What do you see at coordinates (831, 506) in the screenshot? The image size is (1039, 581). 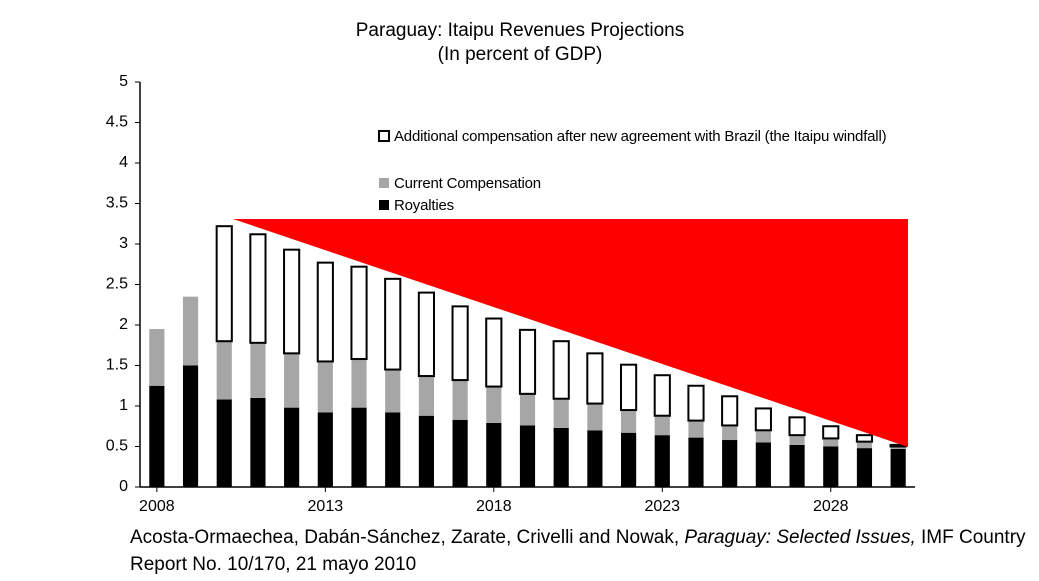 I see `x-tick-label: 2028` at bounding box center [831, 506].